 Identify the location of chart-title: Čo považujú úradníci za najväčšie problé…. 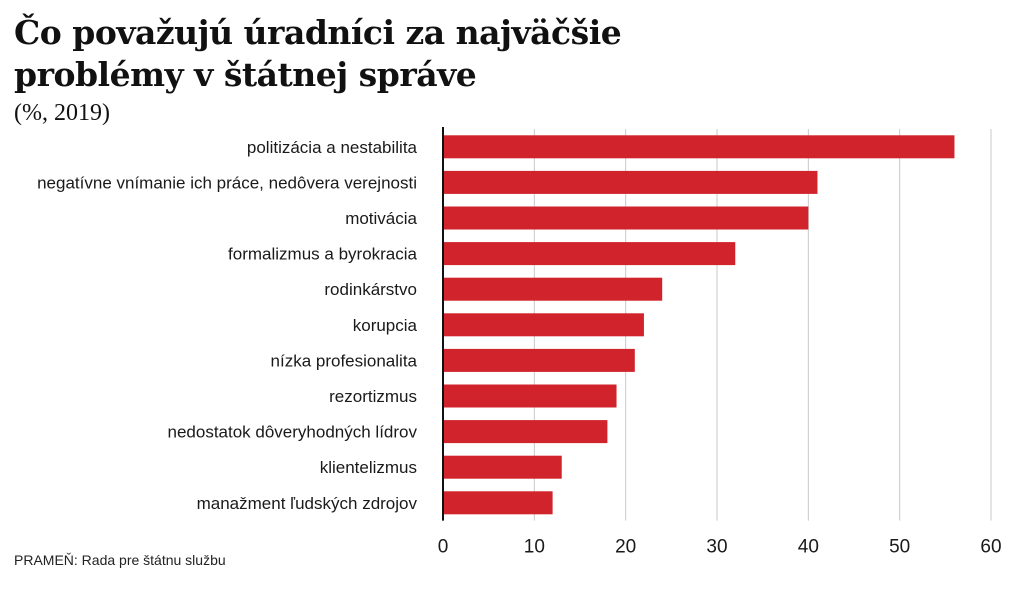
(318, 53).